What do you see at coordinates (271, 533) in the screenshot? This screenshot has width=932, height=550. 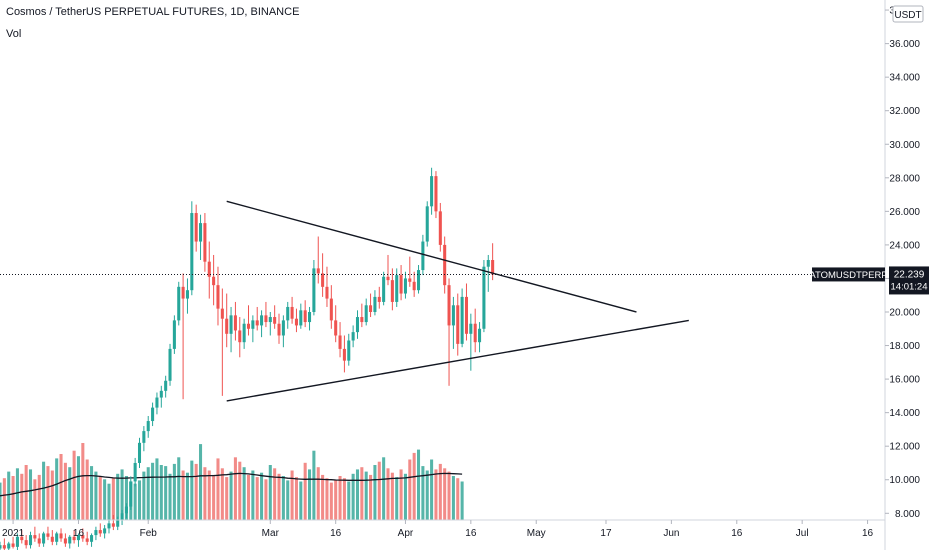 I see `time-tick-label: Mar` at bounding box center [271, 533].